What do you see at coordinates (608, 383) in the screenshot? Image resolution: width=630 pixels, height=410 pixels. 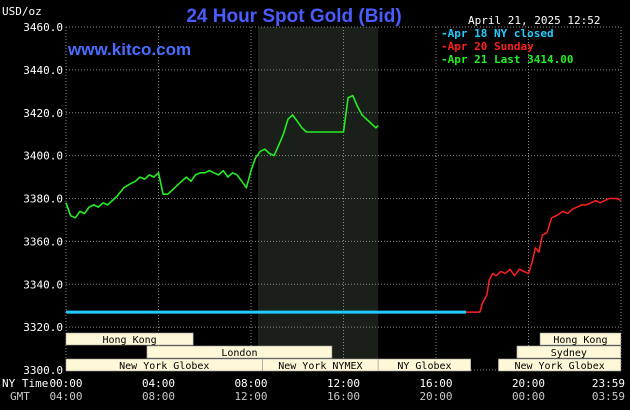 I see `x-tick-label-ny: 23:59` at bounding box center [608, 383].